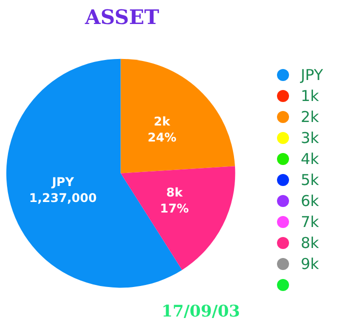  I want to click on legend-label: 8k, so click(309, 243).